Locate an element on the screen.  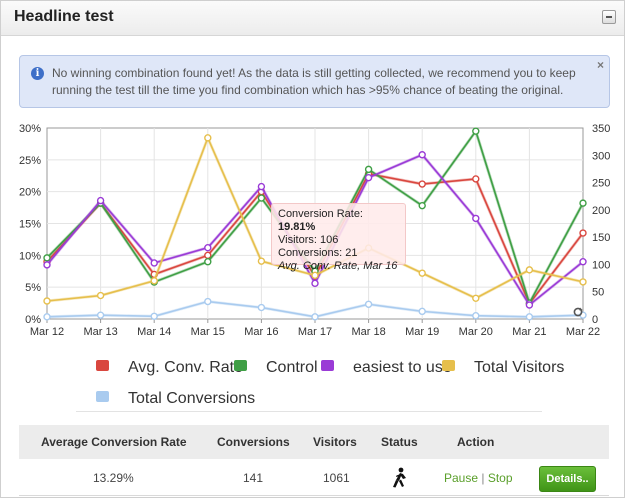
x-tick-label: Mar 13 is located at coordinates (100, 332).